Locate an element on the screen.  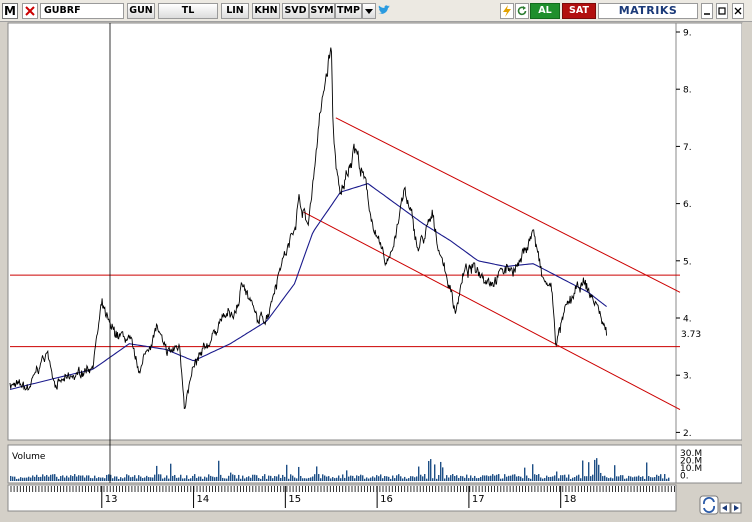
symbol-input: GUBRF is located at coordinates (82, 11).